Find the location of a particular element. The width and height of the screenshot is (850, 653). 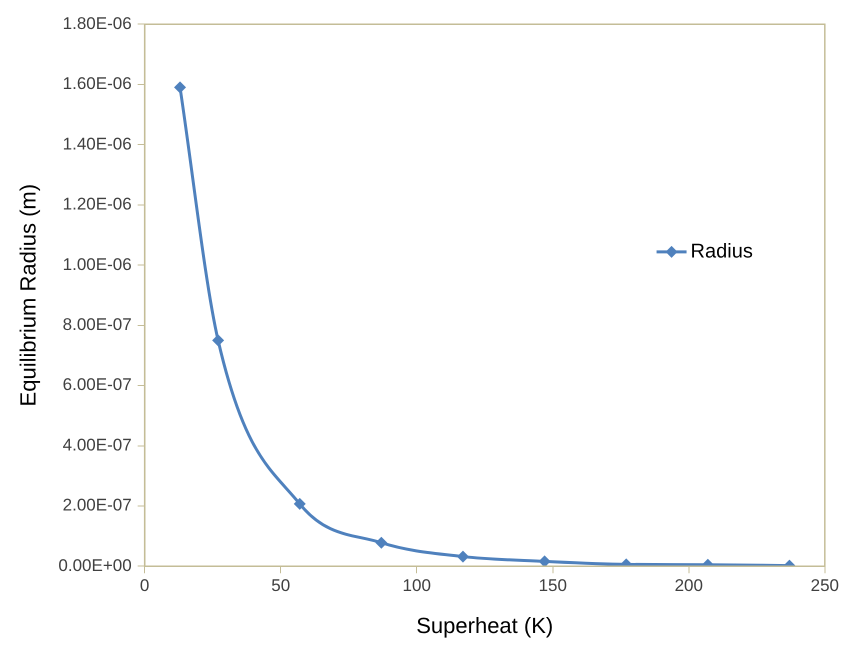

y-tick-label: 1.40E-06 is located at coordinates (97, 144).